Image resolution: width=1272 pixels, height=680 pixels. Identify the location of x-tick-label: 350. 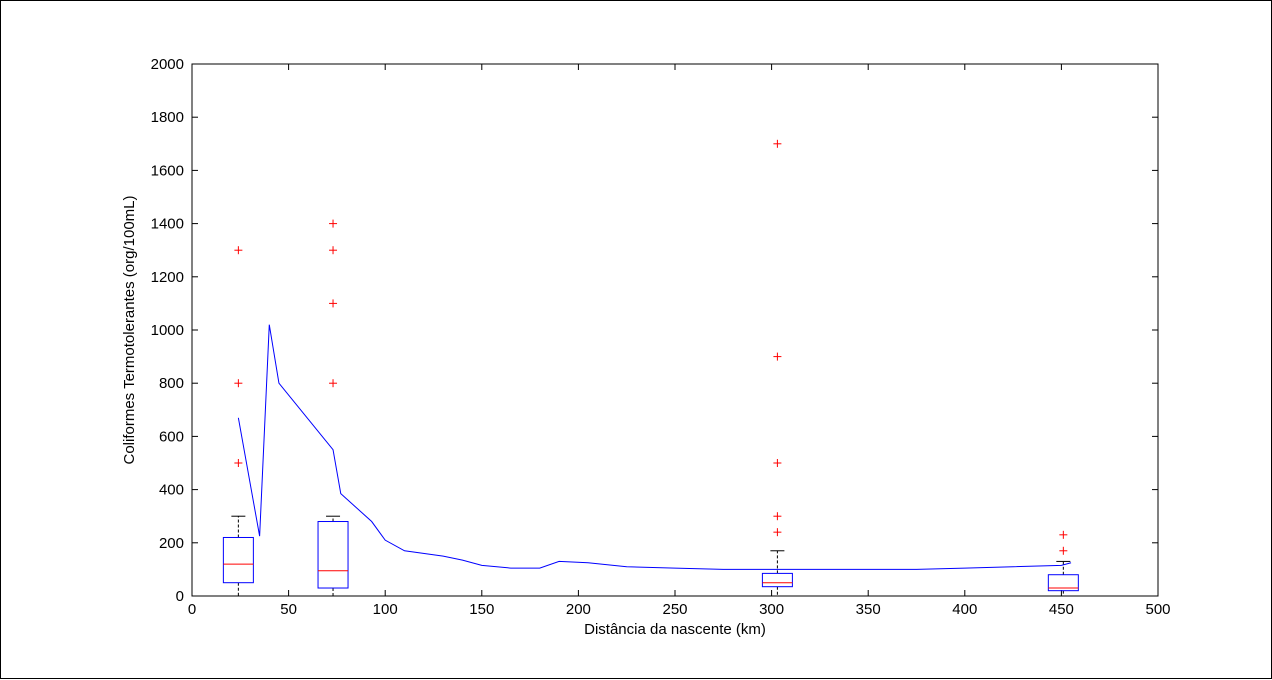
(868, 609).